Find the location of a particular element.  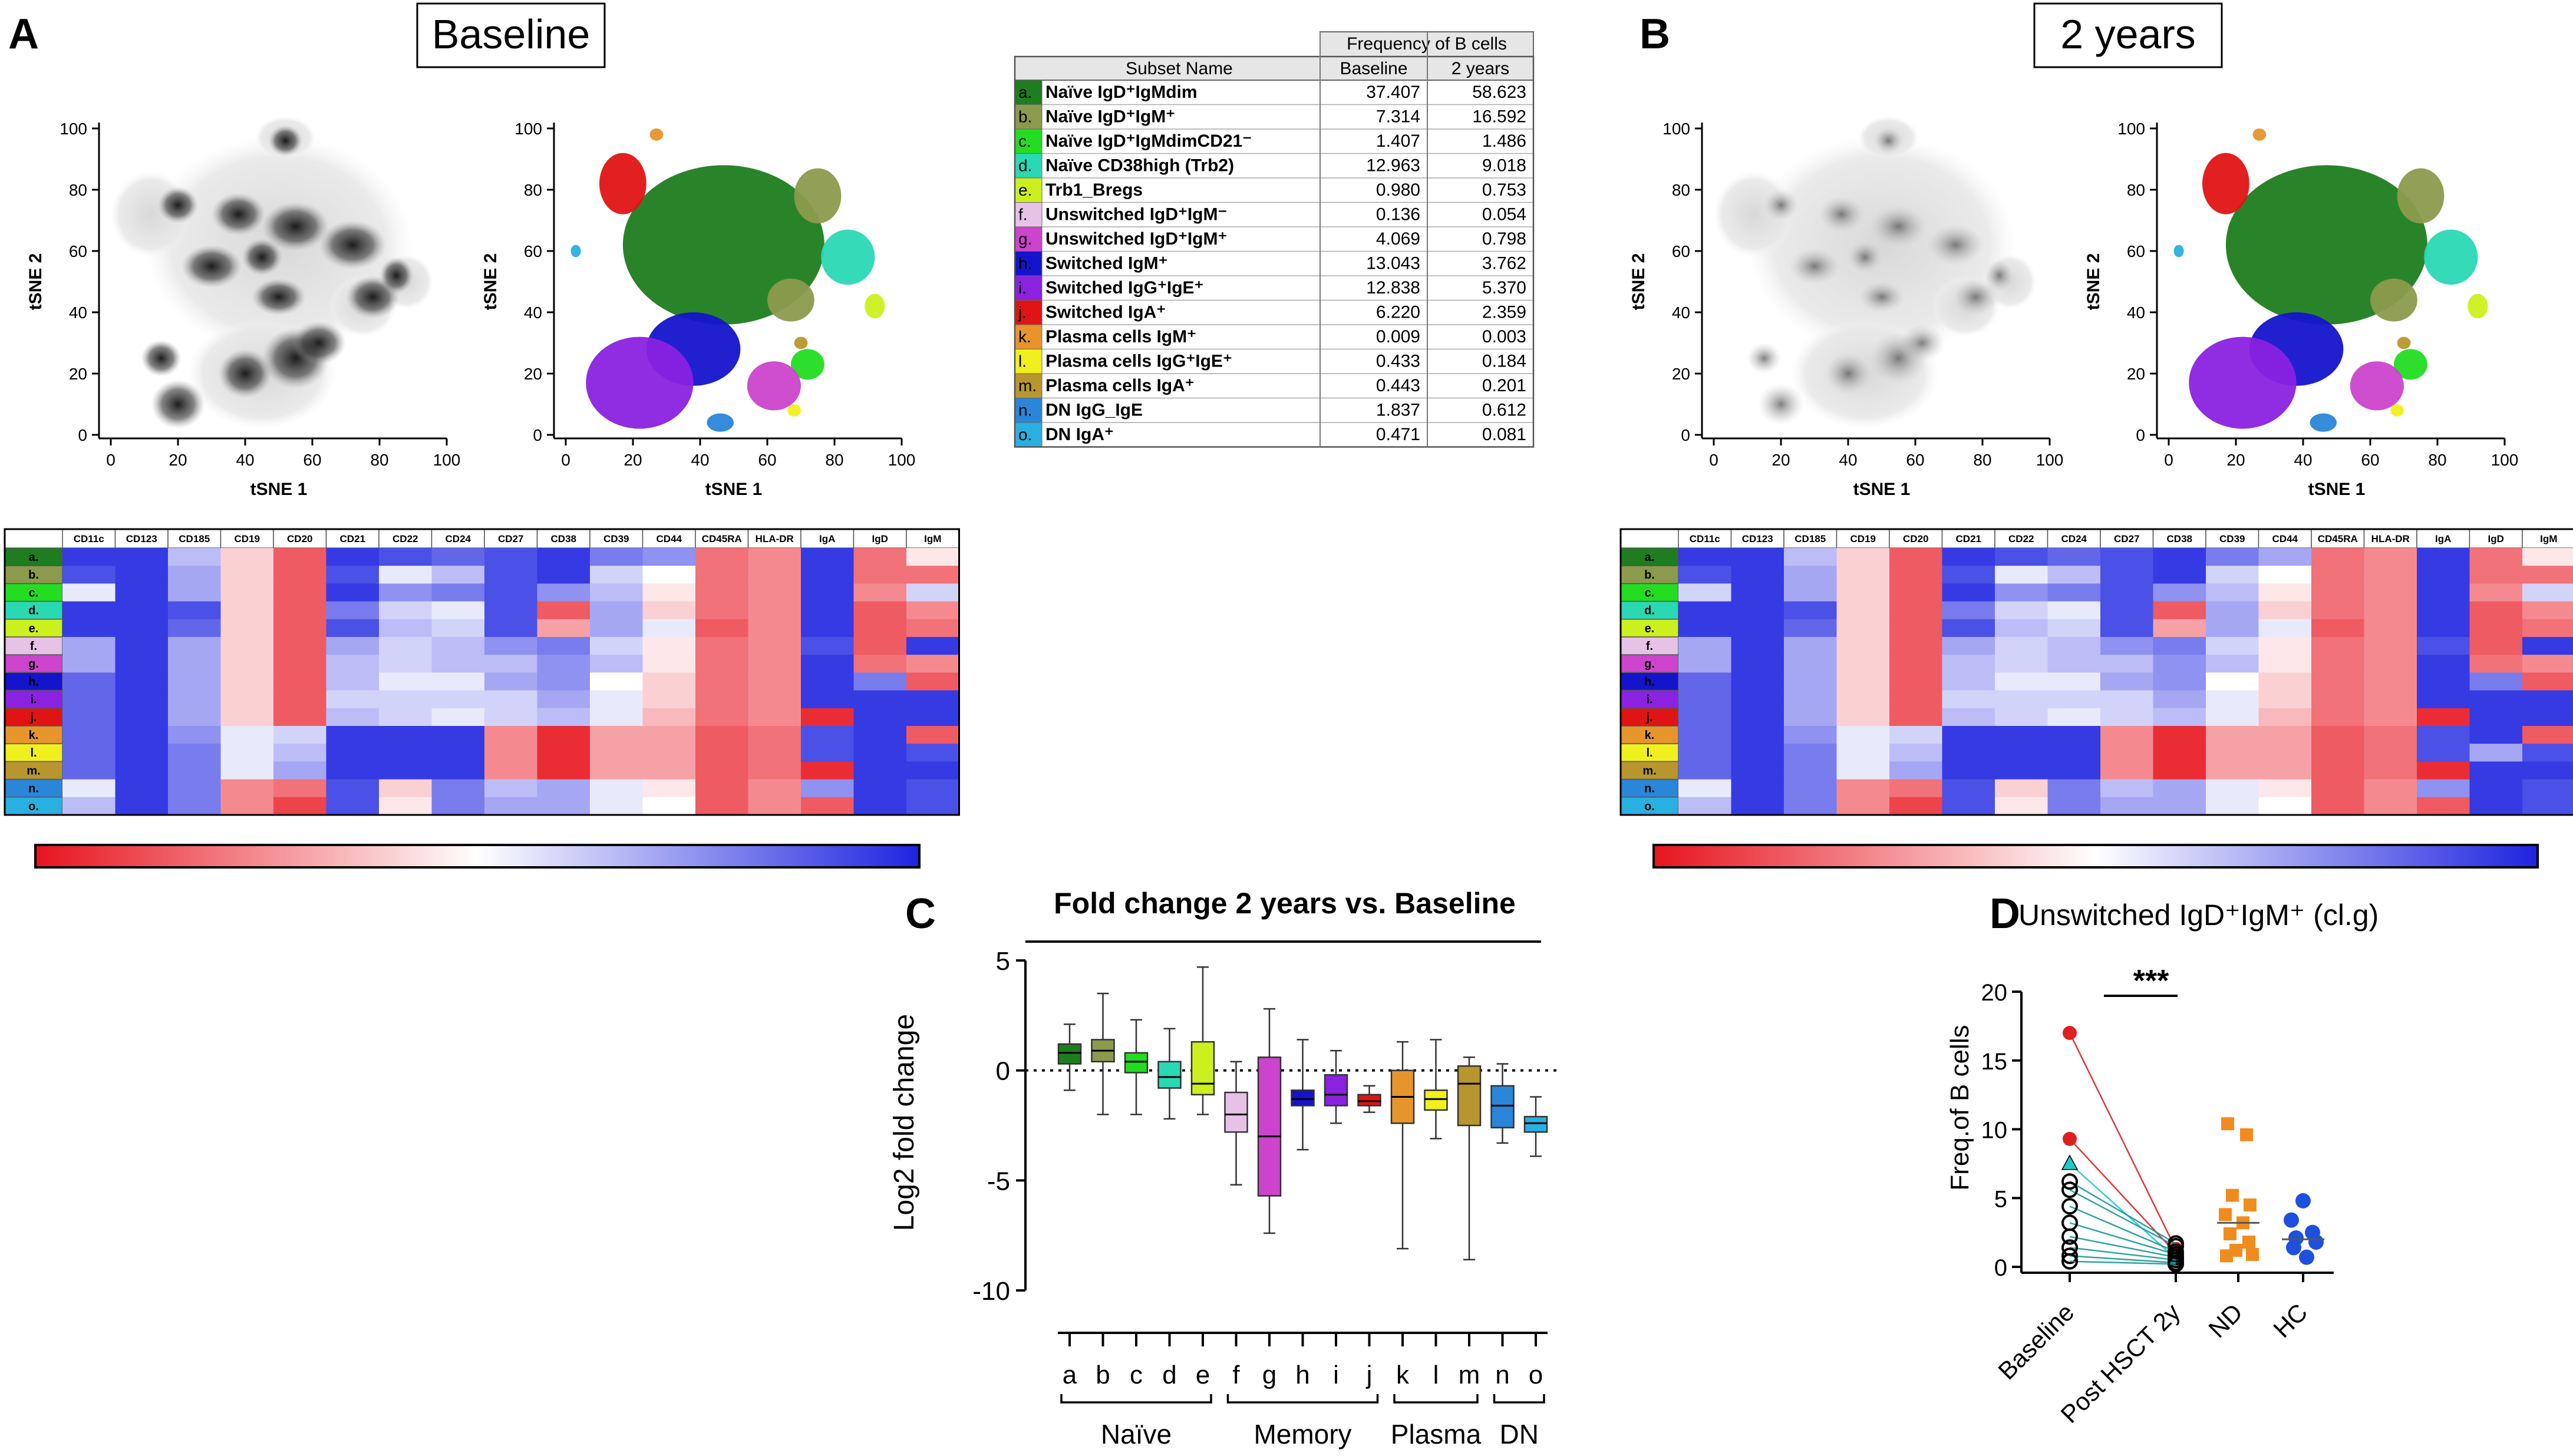

table-row-2y: 0.753 is located at coordinates (1504, 190).